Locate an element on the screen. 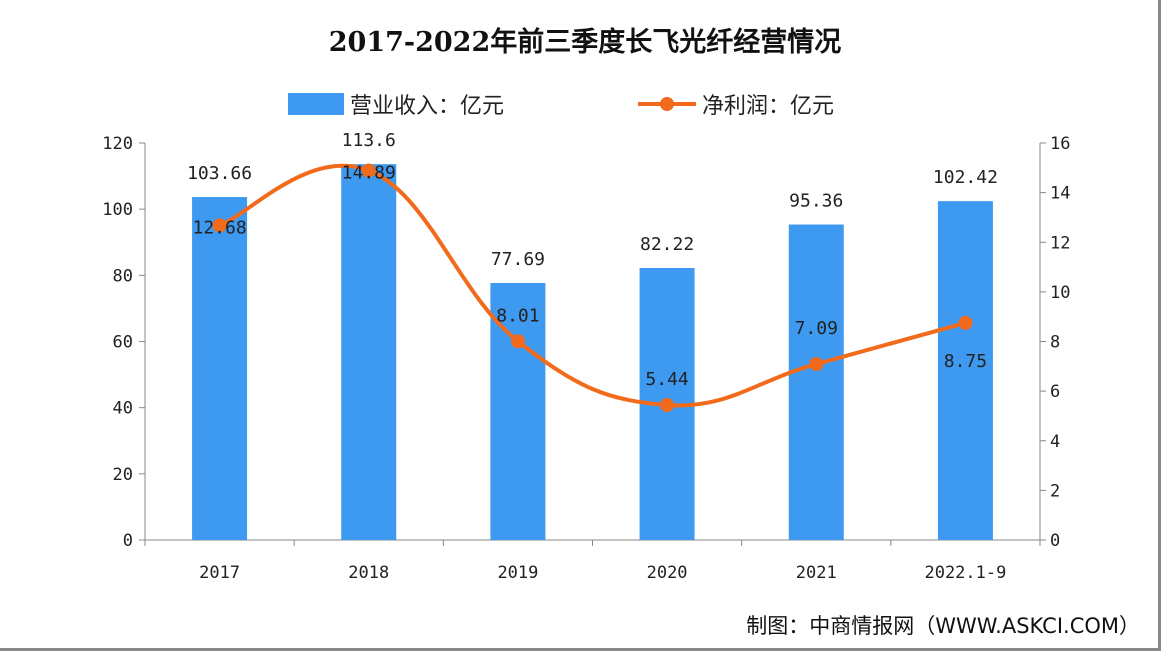 This screenshot has height=654, width=1170. y-right-tick-label: 8 is located at coordinates (1055, 343).